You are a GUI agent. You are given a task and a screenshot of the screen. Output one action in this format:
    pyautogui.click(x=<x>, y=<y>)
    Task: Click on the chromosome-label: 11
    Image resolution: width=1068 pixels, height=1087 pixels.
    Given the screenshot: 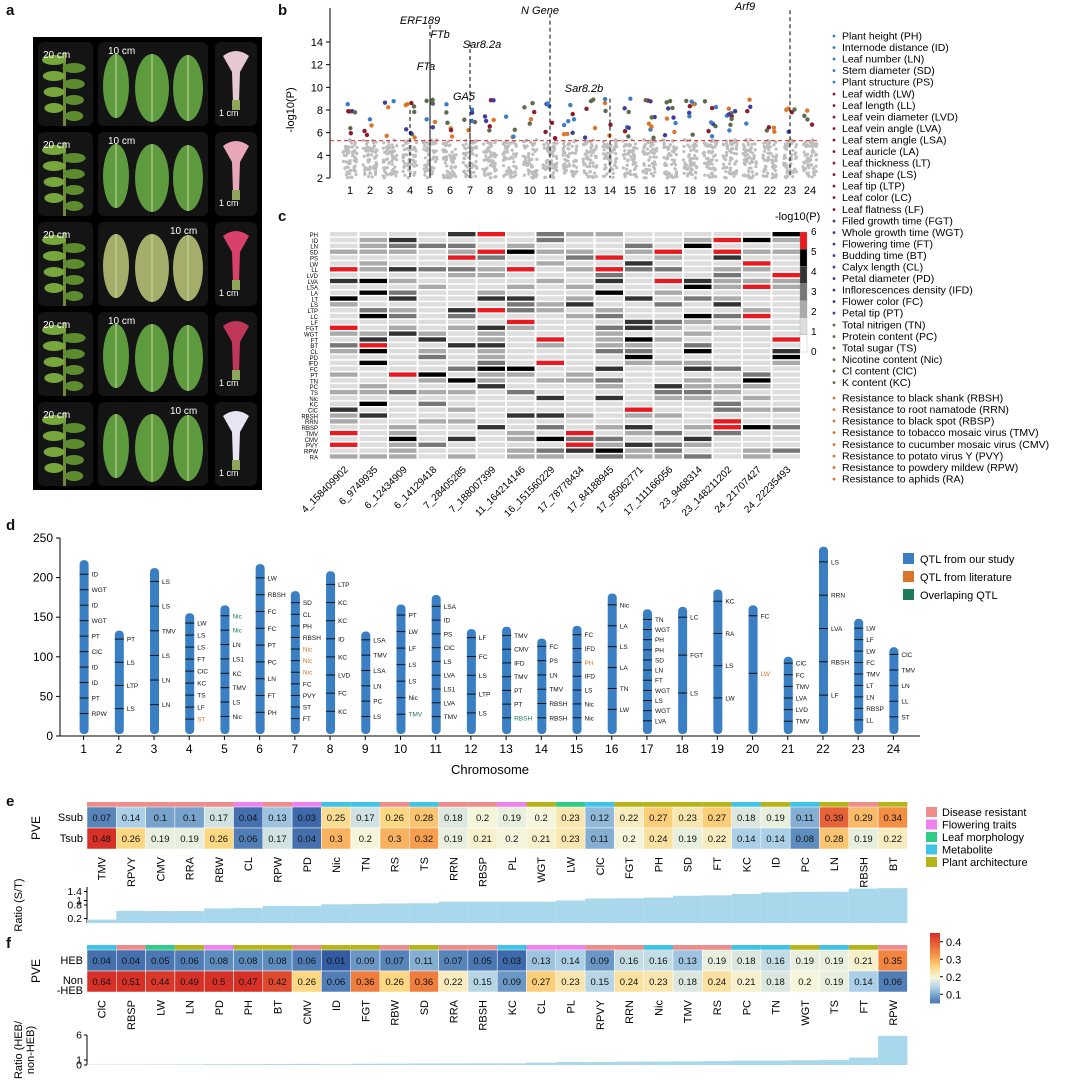 What is the action you would take?
    pyautogui.click(x=549, y=191)
    